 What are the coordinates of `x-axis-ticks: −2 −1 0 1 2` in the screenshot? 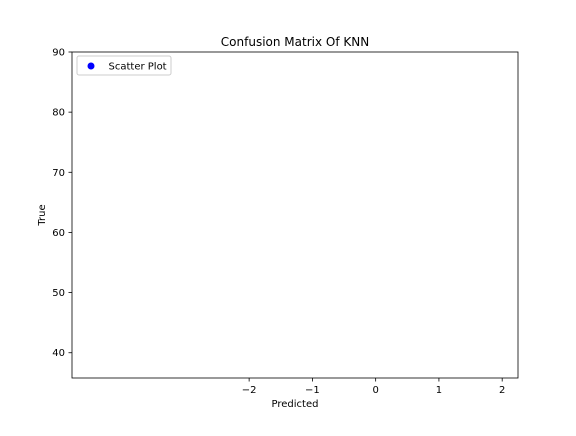 It's located at (373, 387).